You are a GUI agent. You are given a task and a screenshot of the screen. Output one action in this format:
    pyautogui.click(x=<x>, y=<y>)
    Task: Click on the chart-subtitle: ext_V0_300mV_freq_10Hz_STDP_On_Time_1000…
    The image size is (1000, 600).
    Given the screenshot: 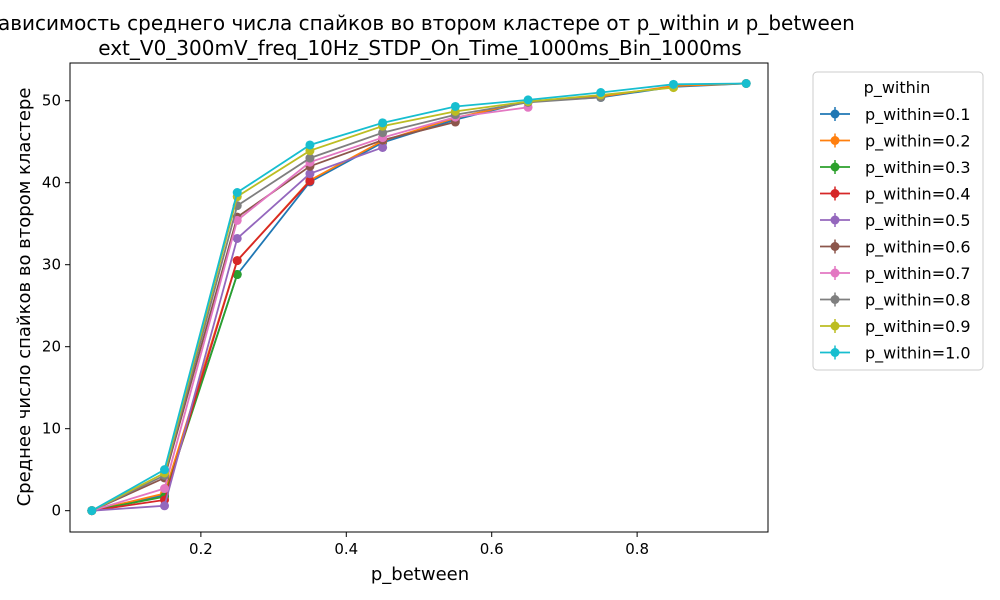 What is the action you would take?
    pyautogui.click(x=419, y=48)
    